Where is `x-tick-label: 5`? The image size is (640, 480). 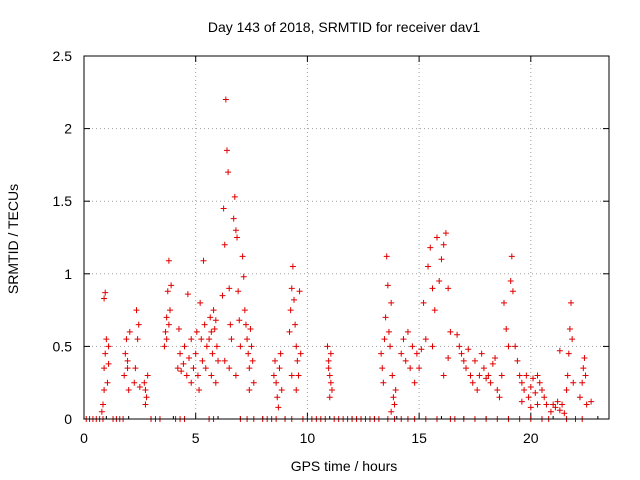
x-tick-label: 5 is located at coordinates (196, 438).